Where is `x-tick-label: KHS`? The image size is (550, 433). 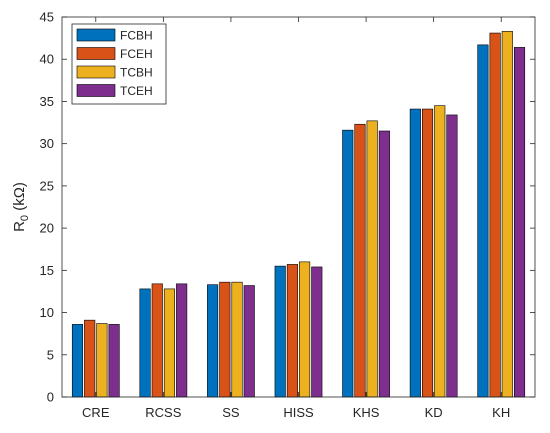 x-tick-label: KHS is located at coordinates (366, 412).